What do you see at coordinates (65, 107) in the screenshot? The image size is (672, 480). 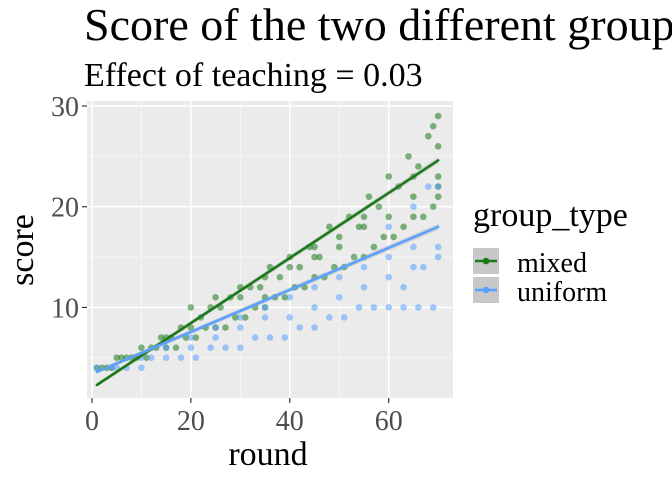 I see `y-tick-label: 30` at bounding box center [65, 107].